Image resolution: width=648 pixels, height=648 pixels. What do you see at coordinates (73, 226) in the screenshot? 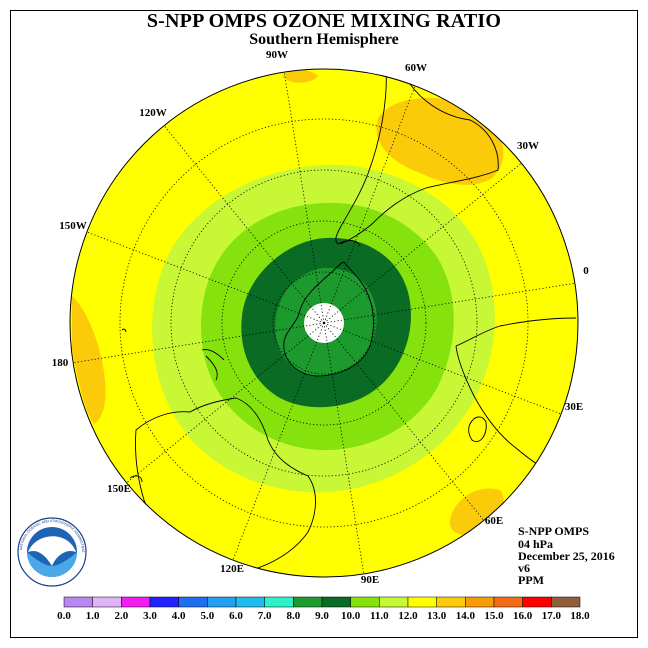
I see `lon-label-10: 150W` at bounding box center [73, 226].